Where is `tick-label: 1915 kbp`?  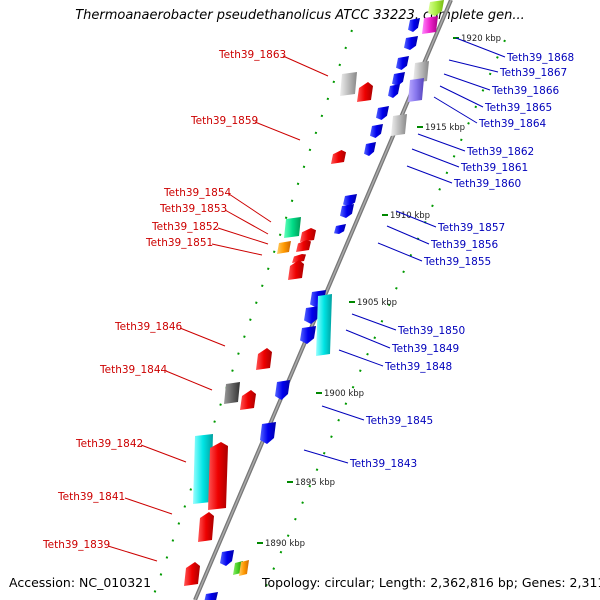
tick-label: 1915 kbp is located at coordinates (445, 128).